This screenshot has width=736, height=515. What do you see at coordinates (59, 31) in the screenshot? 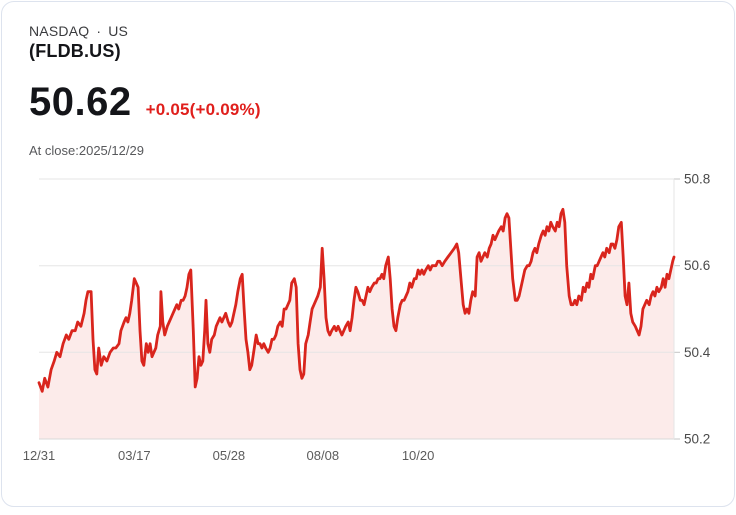
I see `exchange-name: NASDAQ` at bounding box center [59, 31].